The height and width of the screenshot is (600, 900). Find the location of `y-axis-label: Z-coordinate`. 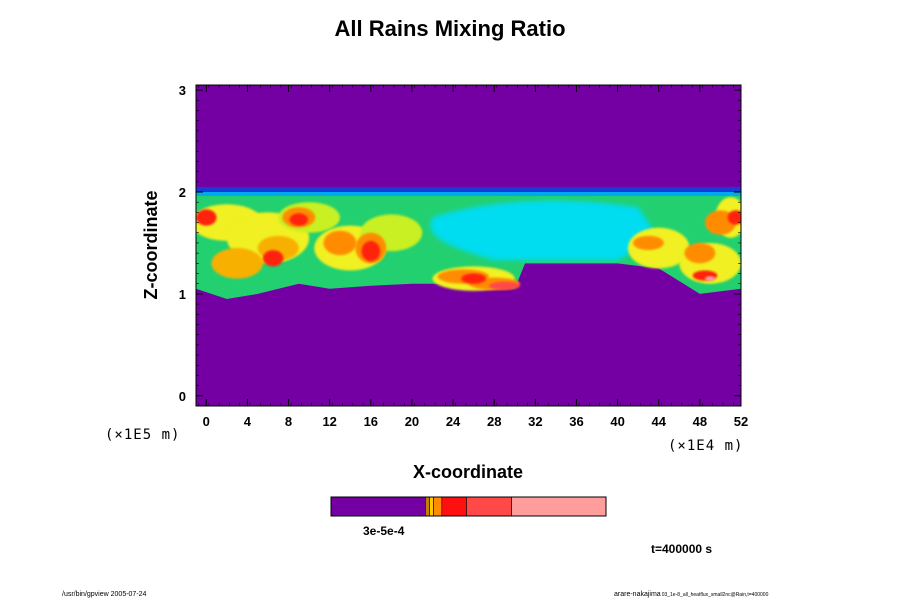

y-axis-label: Z-coordinate is located at coordinates (151, 244).